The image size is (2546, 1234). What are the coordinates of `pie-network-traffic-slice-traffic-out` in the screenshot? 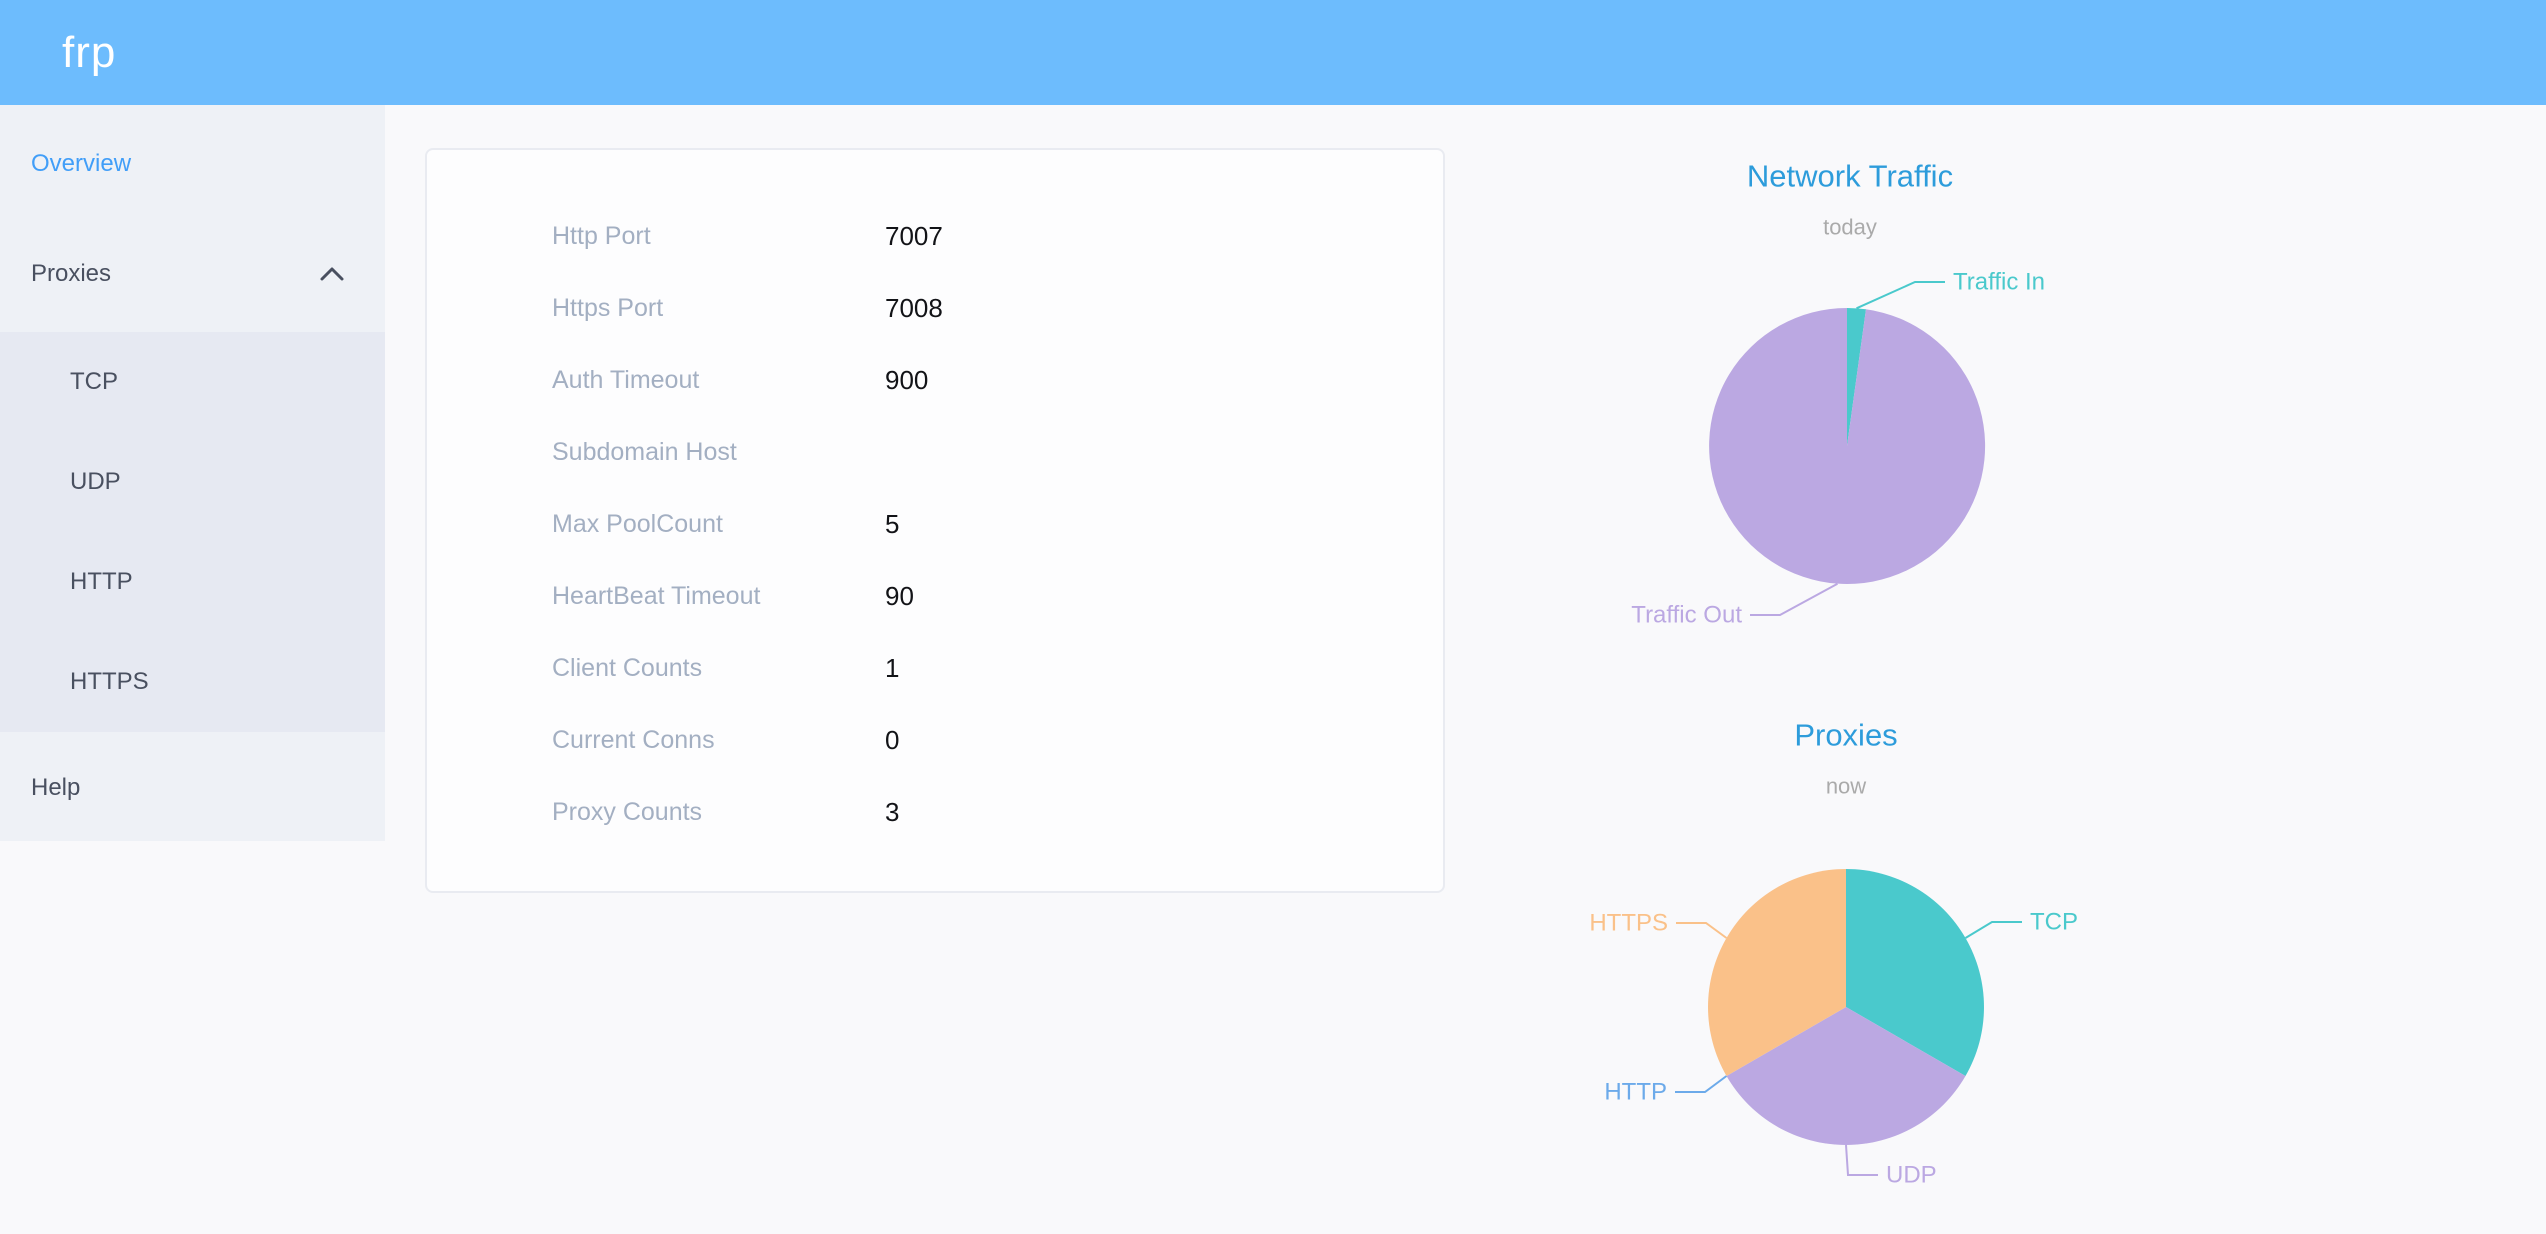 It's located at (1847, 446).